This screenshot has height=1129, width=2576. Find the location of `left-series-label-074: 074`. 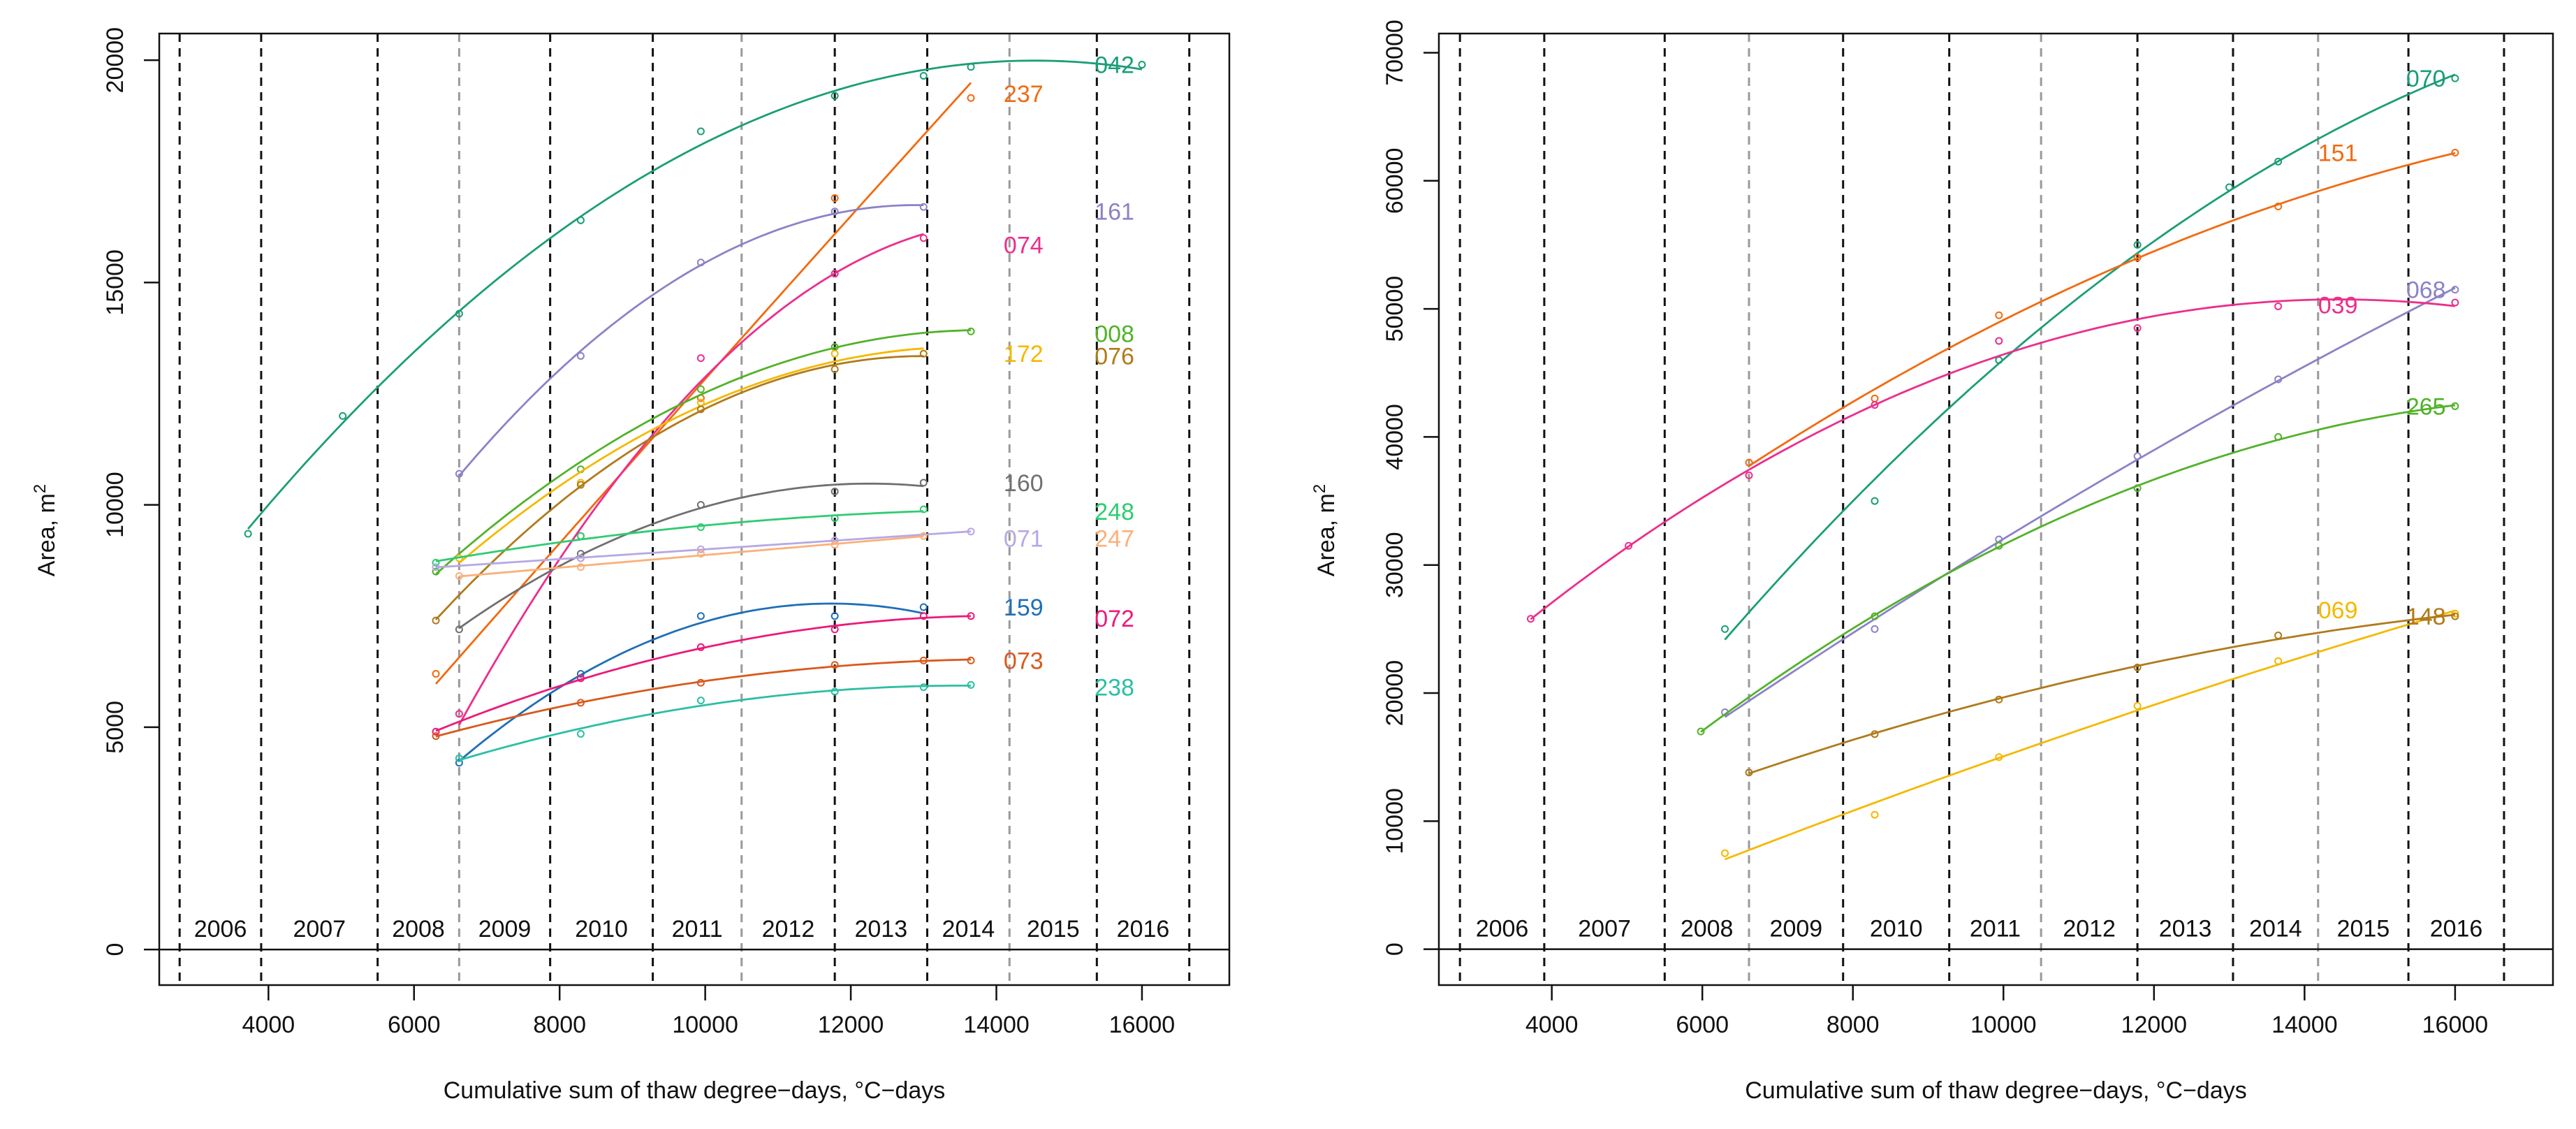

left-series-label-074: 074 is located at coordinates (1024, 245).